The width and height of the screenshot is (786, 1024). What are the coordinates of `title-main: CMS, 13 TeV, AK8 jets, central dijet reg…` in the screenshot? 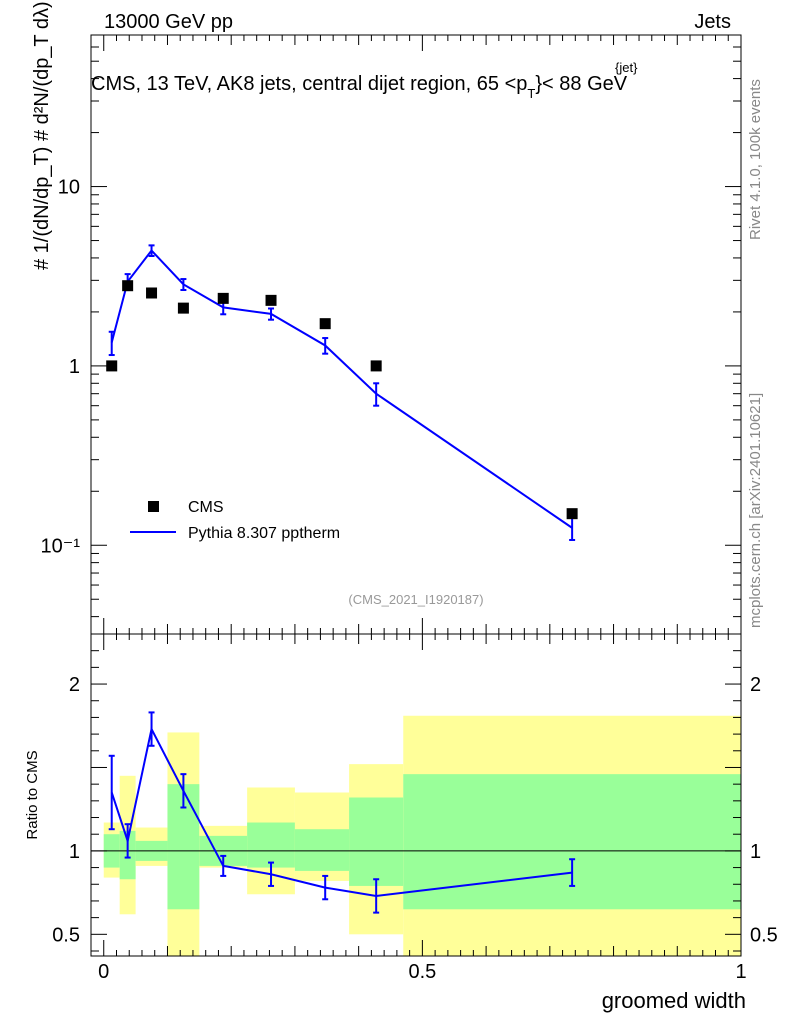 It's located at (309, 84).